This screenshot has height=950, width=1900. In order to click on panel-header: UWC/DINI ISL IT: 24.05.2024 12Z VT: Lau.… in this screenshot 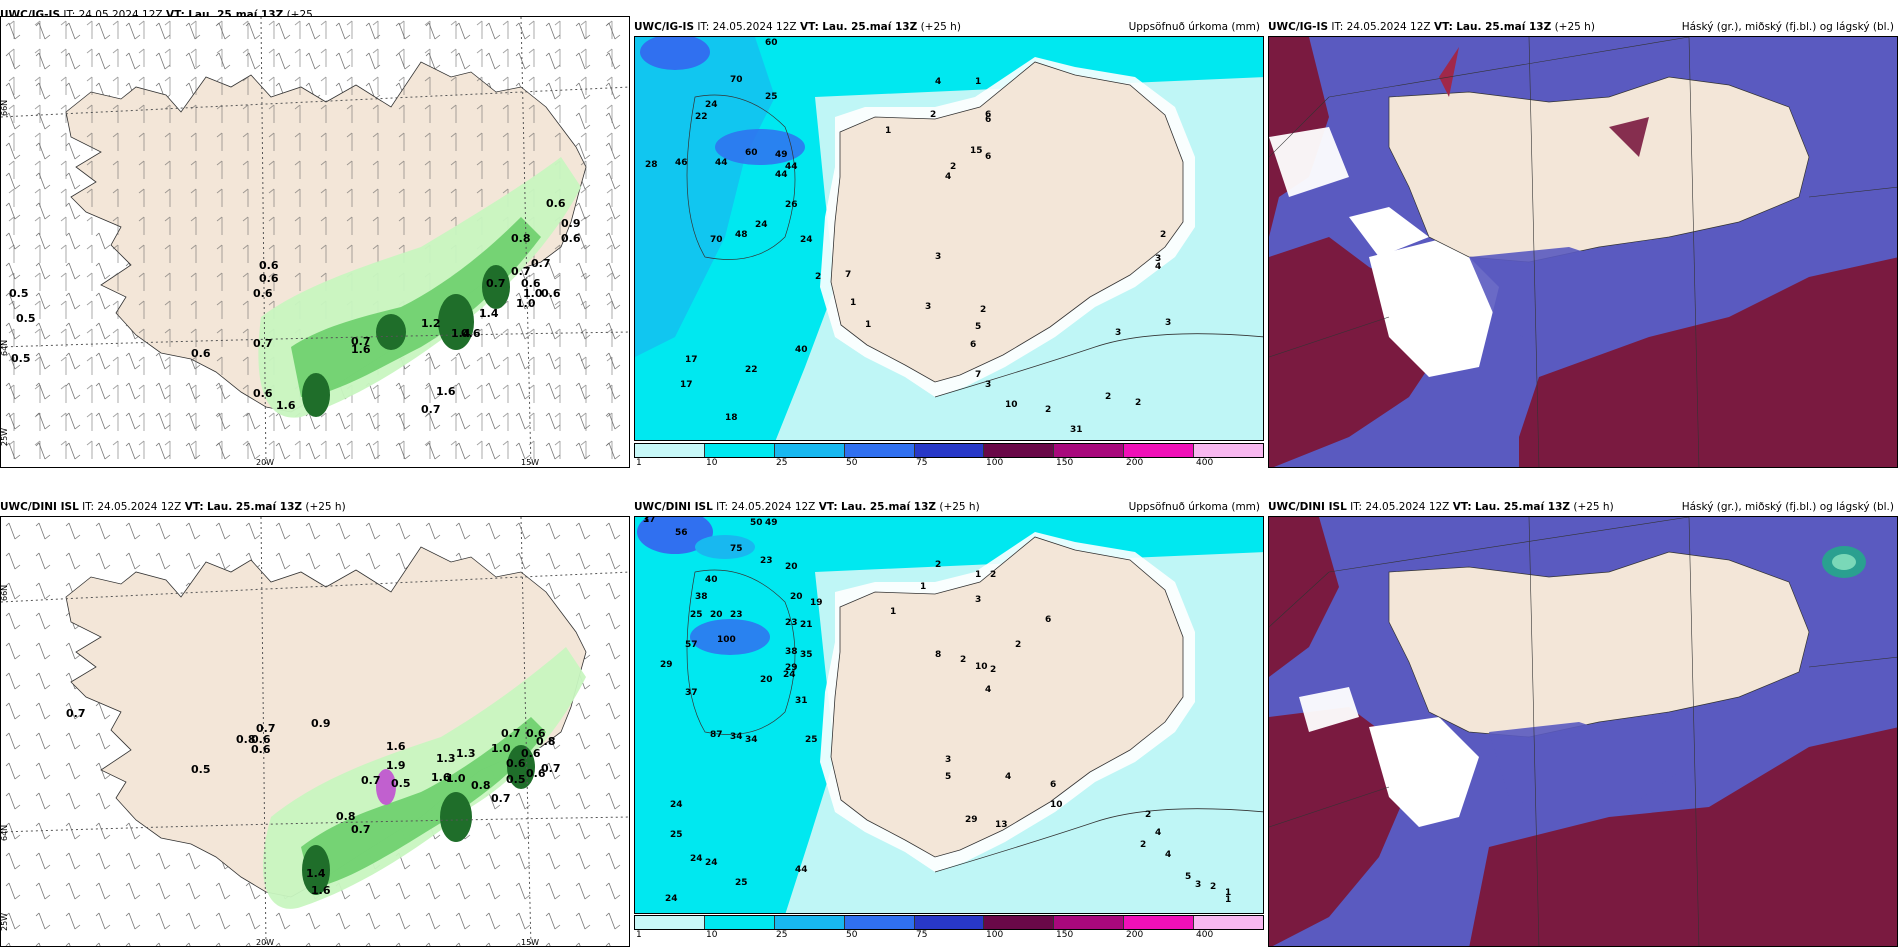, I will do `click(315, 510)`.